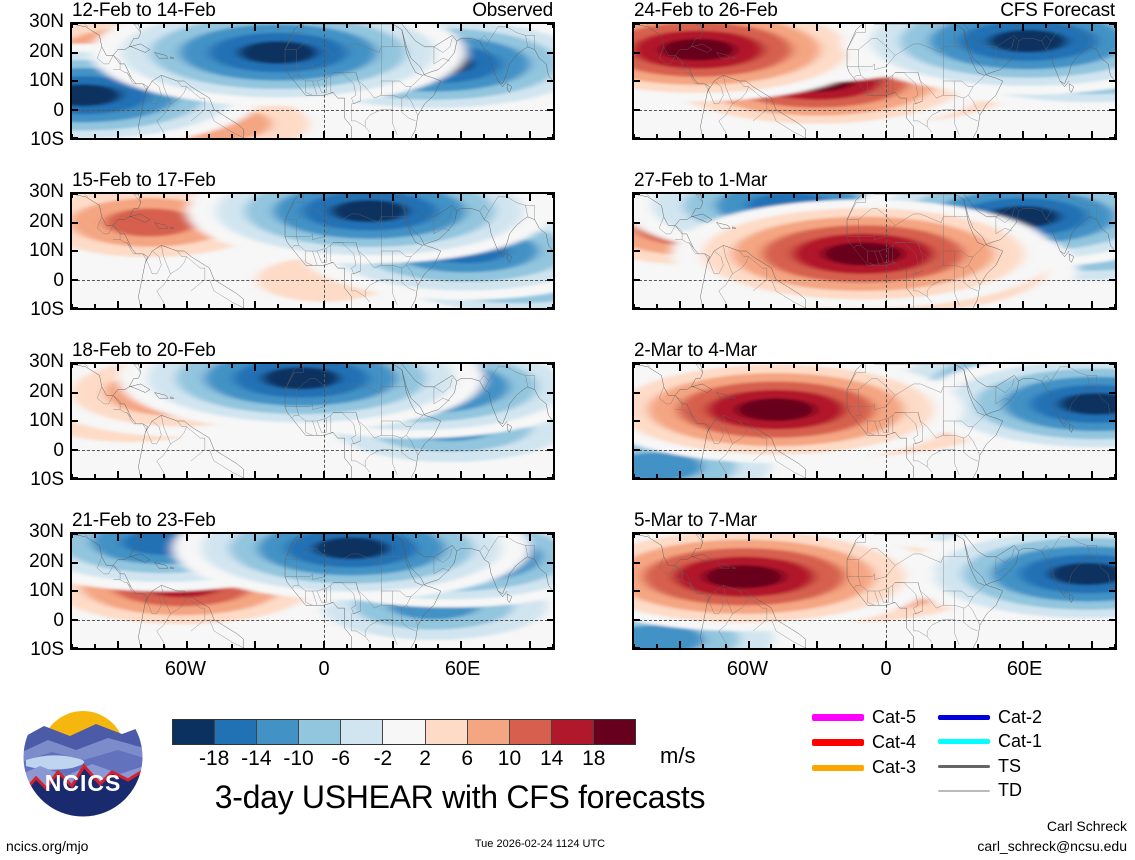 This screenshot has height=860, width=1135. I want to click on map-plot-area, so click(312, 251).